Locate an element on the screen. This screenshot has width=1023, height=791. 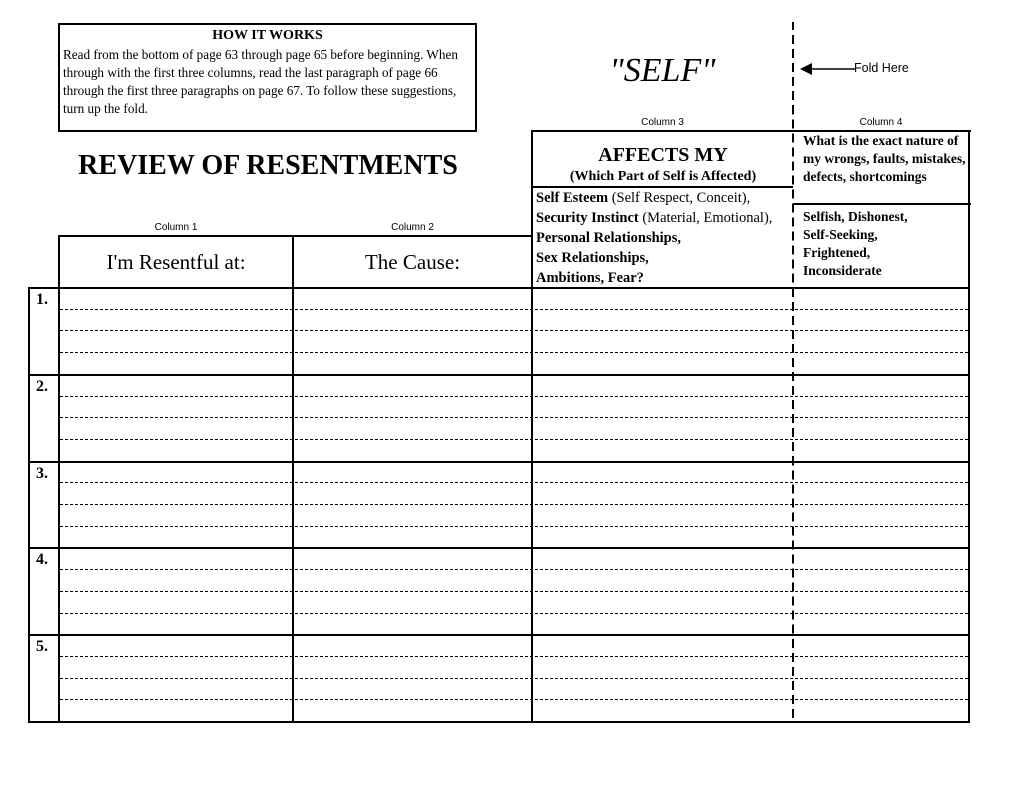
row-number-column-edge is located at coordinates (29, 505).